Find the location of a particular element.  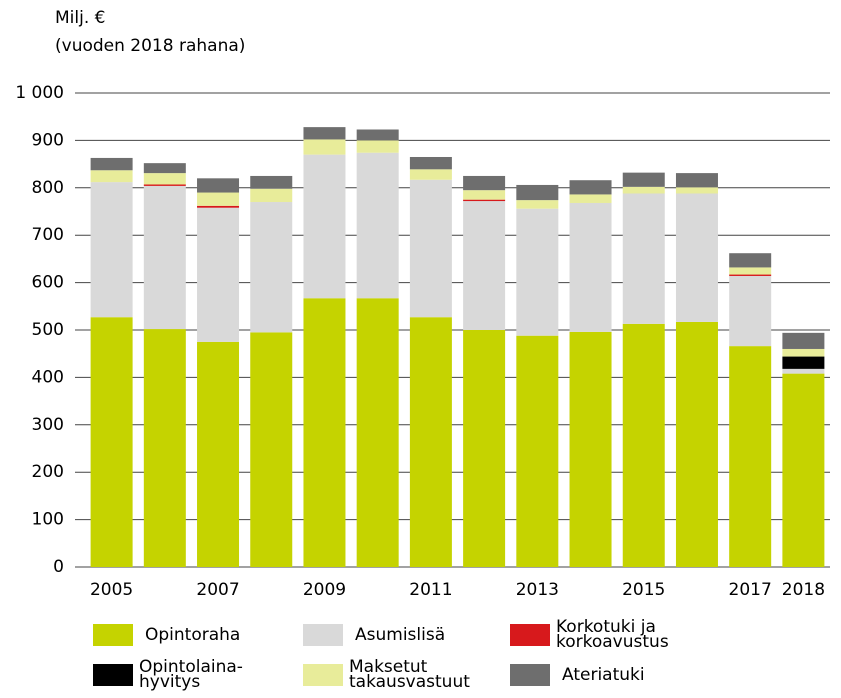

y-tick-label: 500 is located at coordinates (48, 330).